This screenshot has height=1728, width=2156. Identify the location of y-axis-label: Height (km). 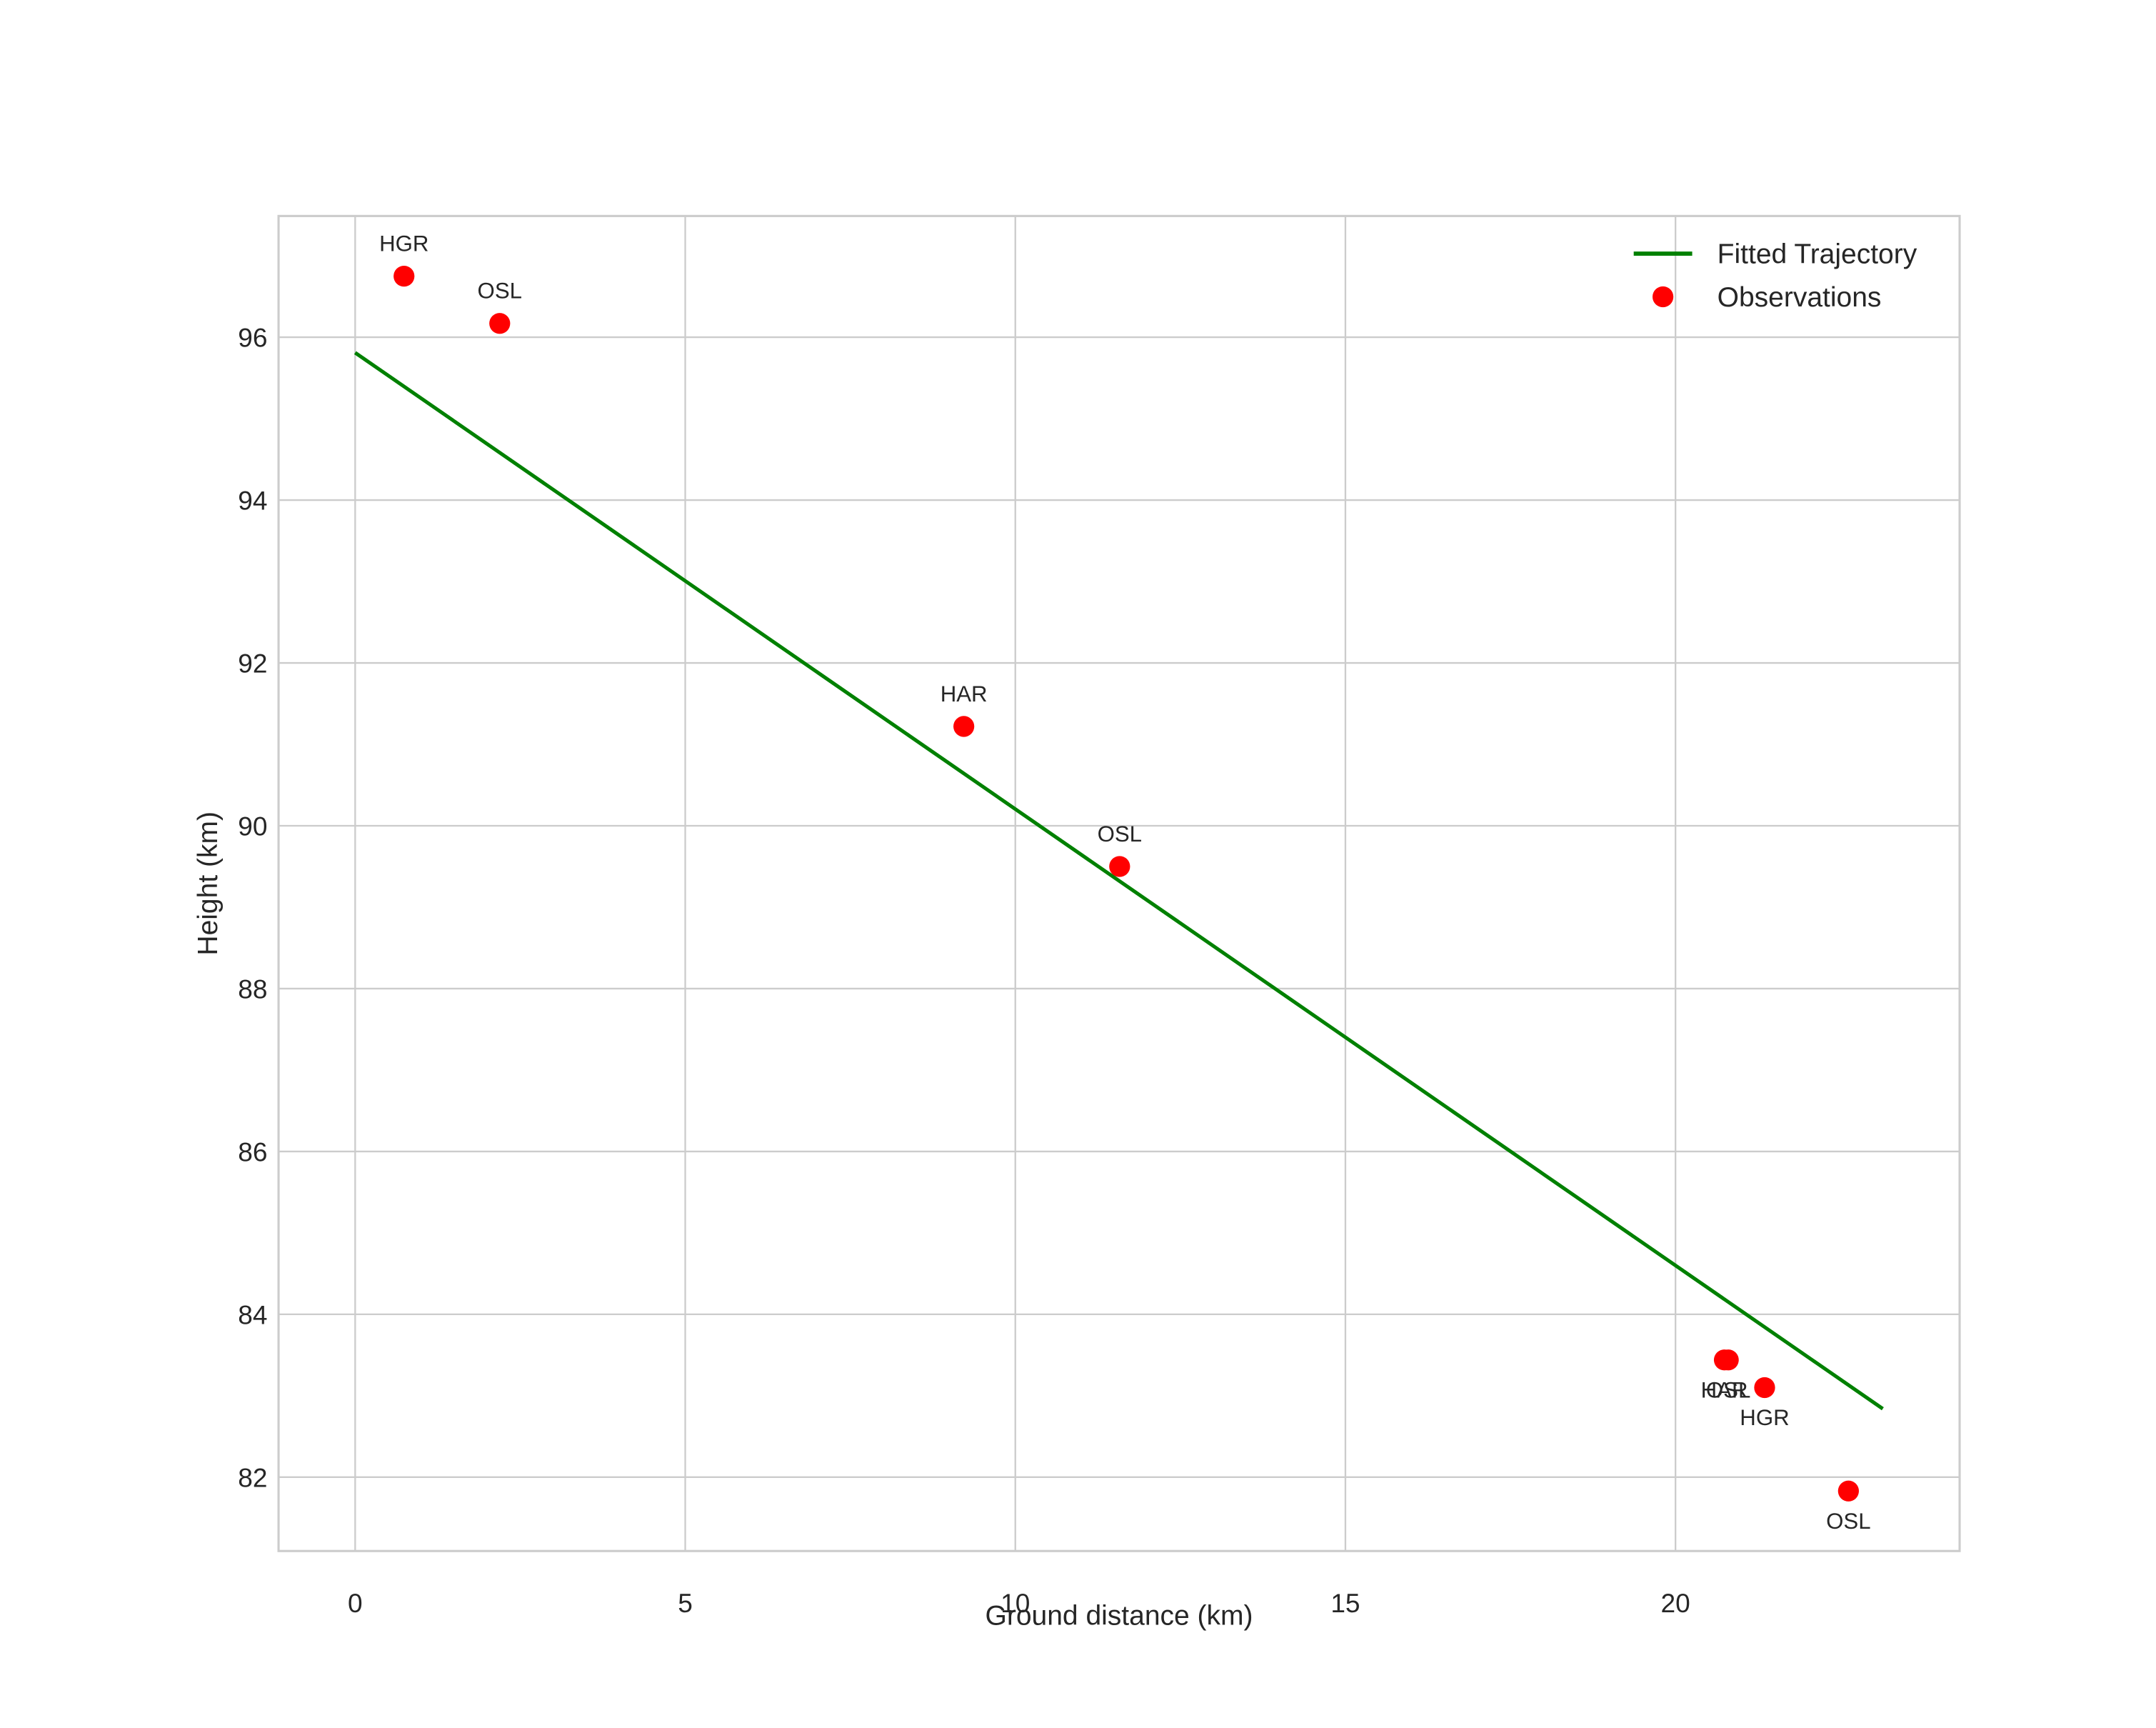
(209, 883).